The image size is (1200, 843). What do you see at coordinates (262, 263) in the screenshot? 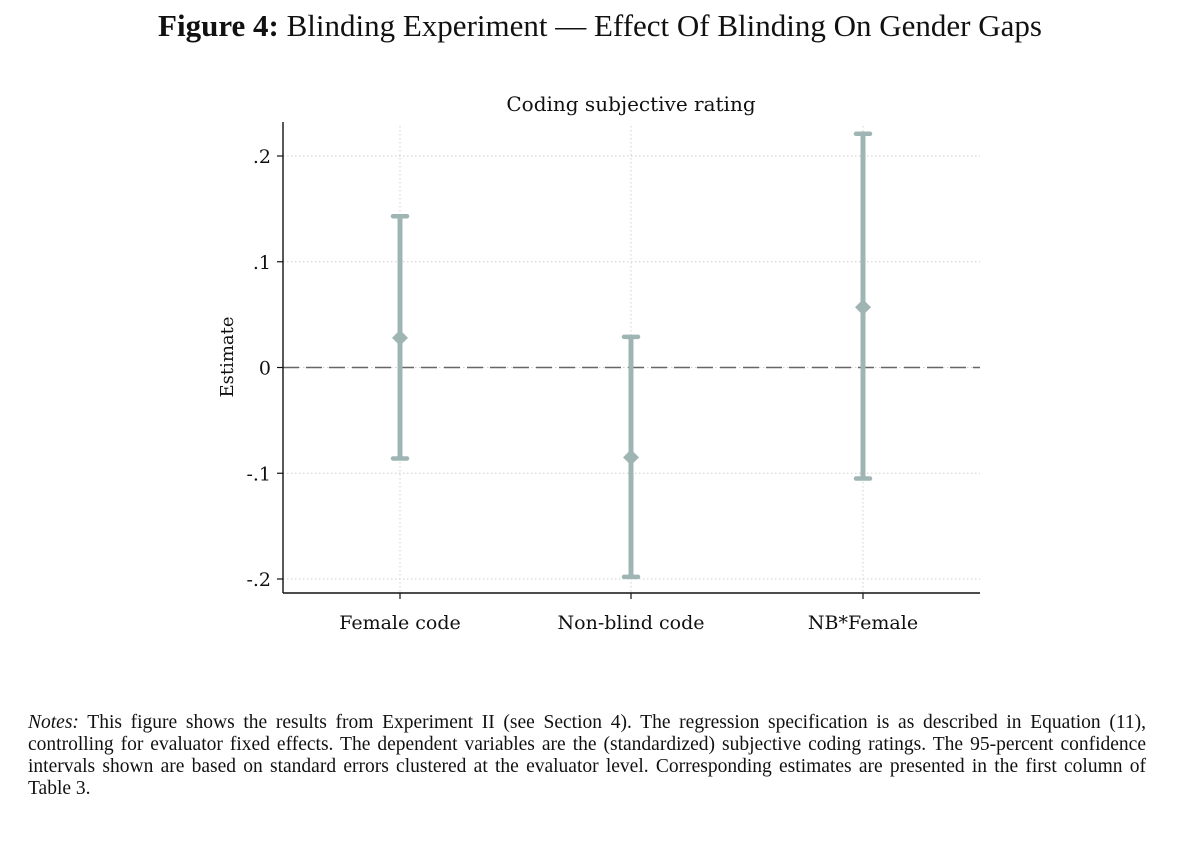
I see `y-tick-label: .1` at bounding box center [262, 263].